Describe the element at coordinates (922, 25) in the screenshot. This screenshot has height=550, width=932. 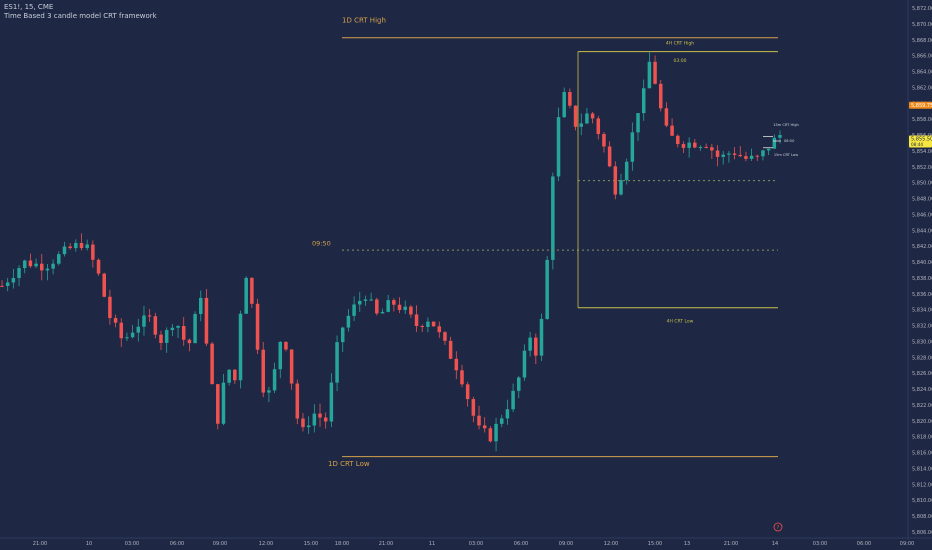
I see `price-tick-label: 5,870.00` at that location.